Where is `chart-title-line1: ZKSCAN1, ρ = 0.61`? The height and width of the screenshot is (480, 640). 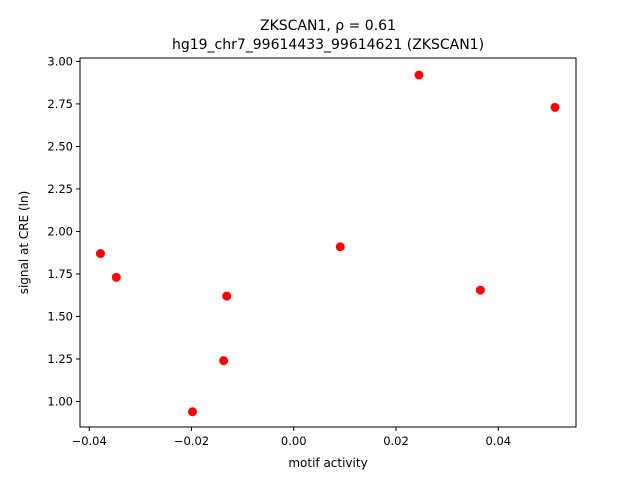 chart-title-line1: ZKSCAN1, ρ = 0.61 is located at coordinates (328, 26).